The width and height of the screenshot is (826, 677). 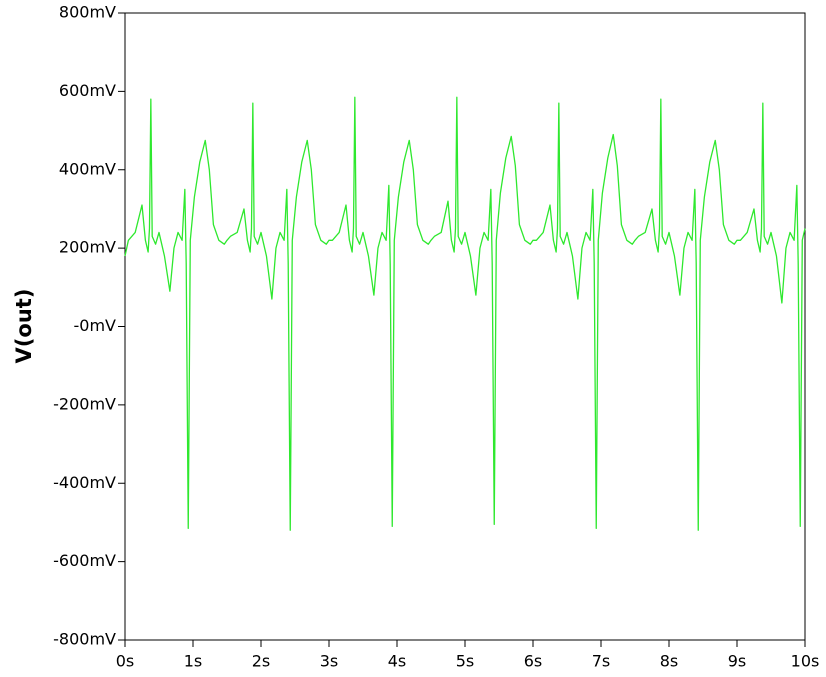 What do you see at coordinates (84, 482) in the screenshot?
I see `y-tick-label: -400mV` at bounding box center [84, 482].